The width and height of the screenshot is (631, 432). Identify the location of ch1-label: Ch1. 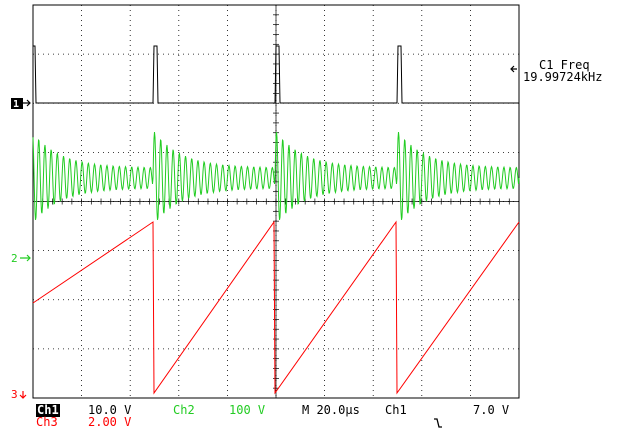
(48, 410).